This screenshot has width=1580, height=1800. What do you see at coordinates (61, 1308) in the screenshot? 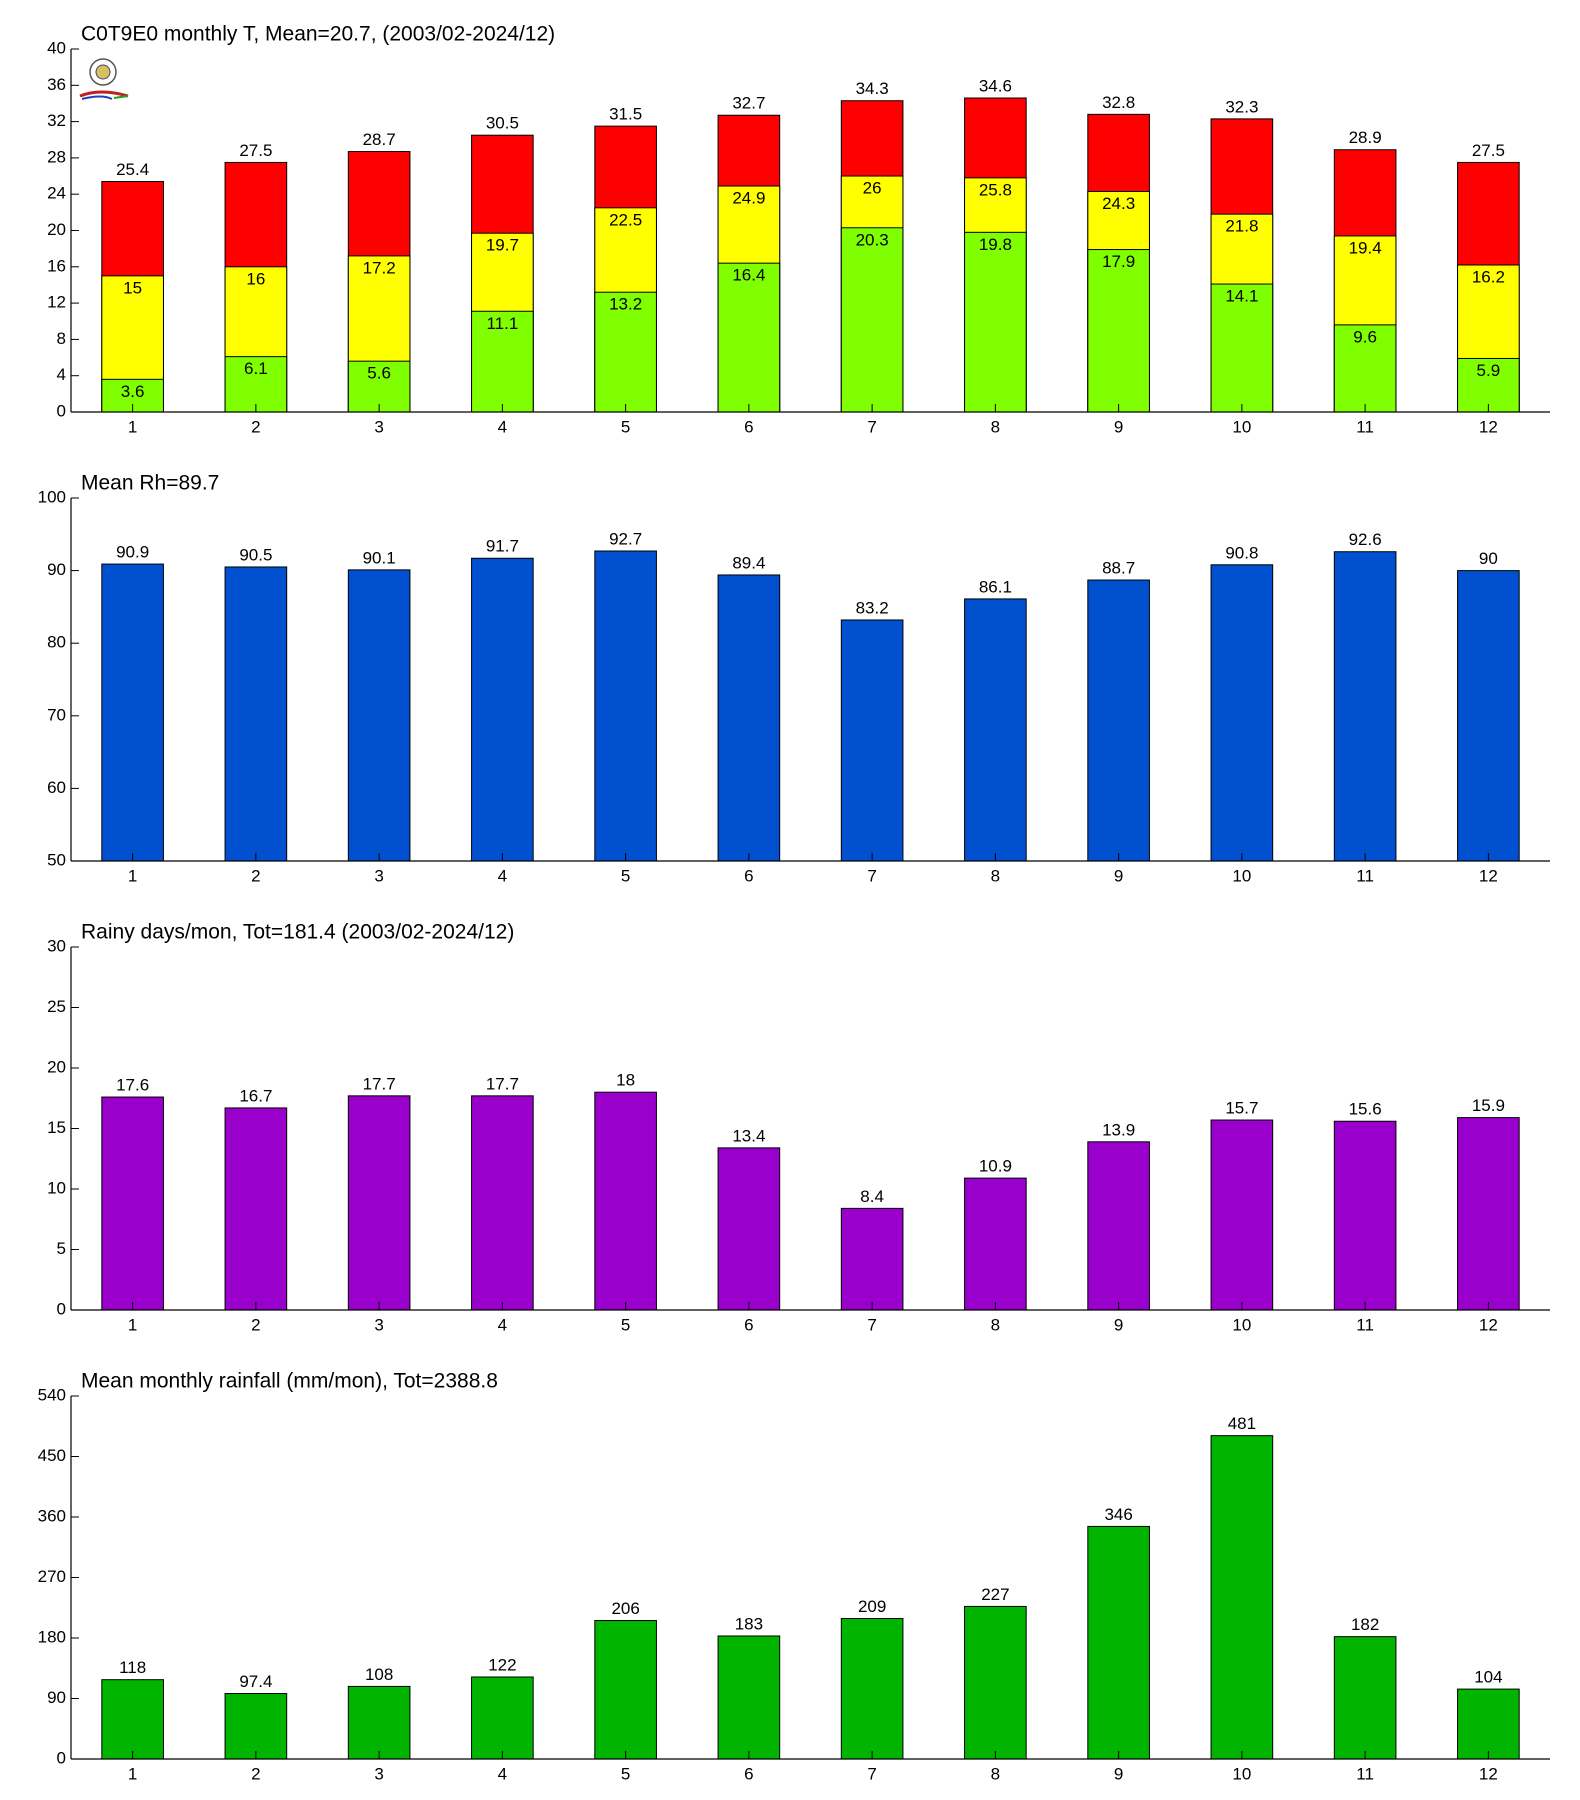
I see `y-tick-label: 0` at bounding box center [61, 1308].